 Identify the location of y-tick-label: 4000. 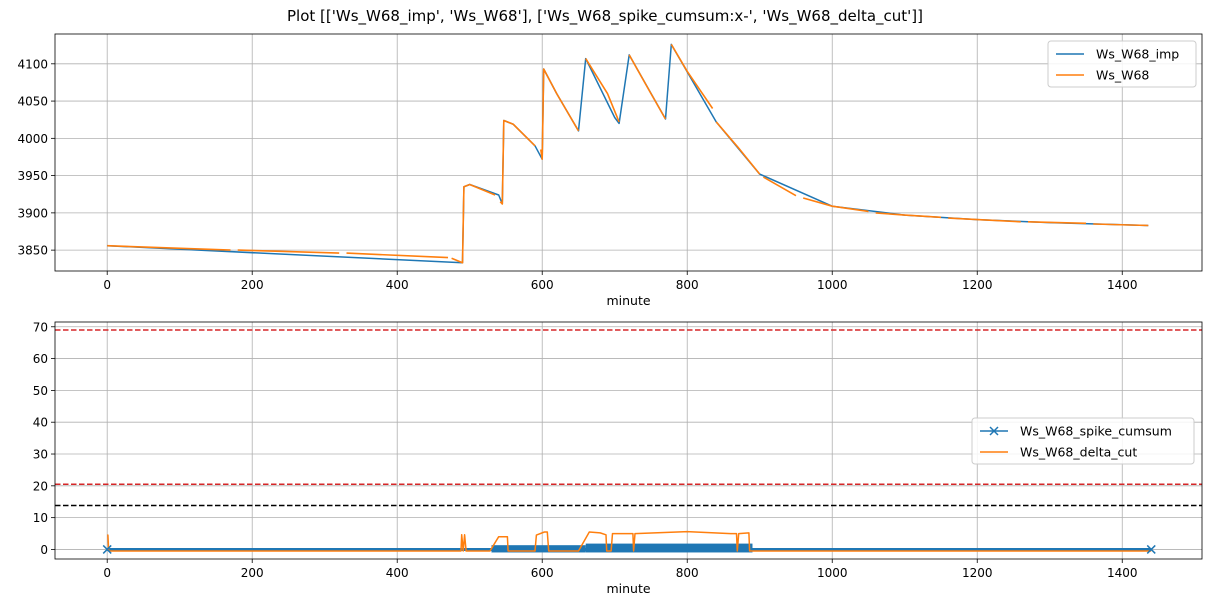
(32, 139).